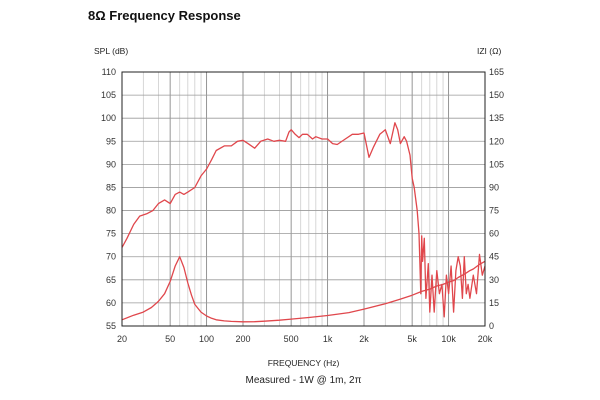 This screenshot has width=600, height=400. Describe the element at coordinates (111, 141) in the screenshot. I see `y-tick-label: 95` at that location.